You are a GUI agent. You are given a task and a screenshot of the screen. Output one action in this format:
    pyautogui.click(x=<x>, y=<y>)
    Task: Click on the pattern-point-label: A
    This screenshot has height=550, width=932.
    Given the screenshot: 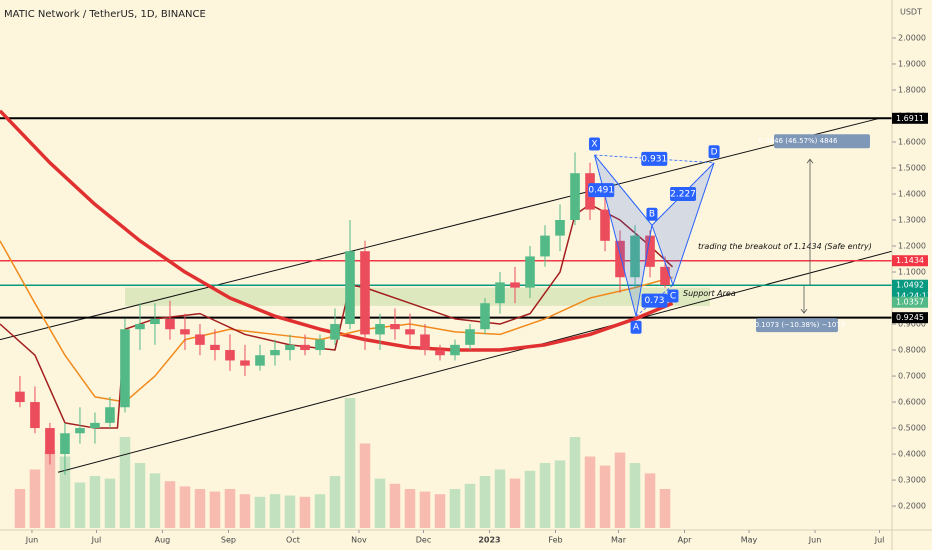 What is the action you would take?
    pyautogui.click(x=636, y=328)
    